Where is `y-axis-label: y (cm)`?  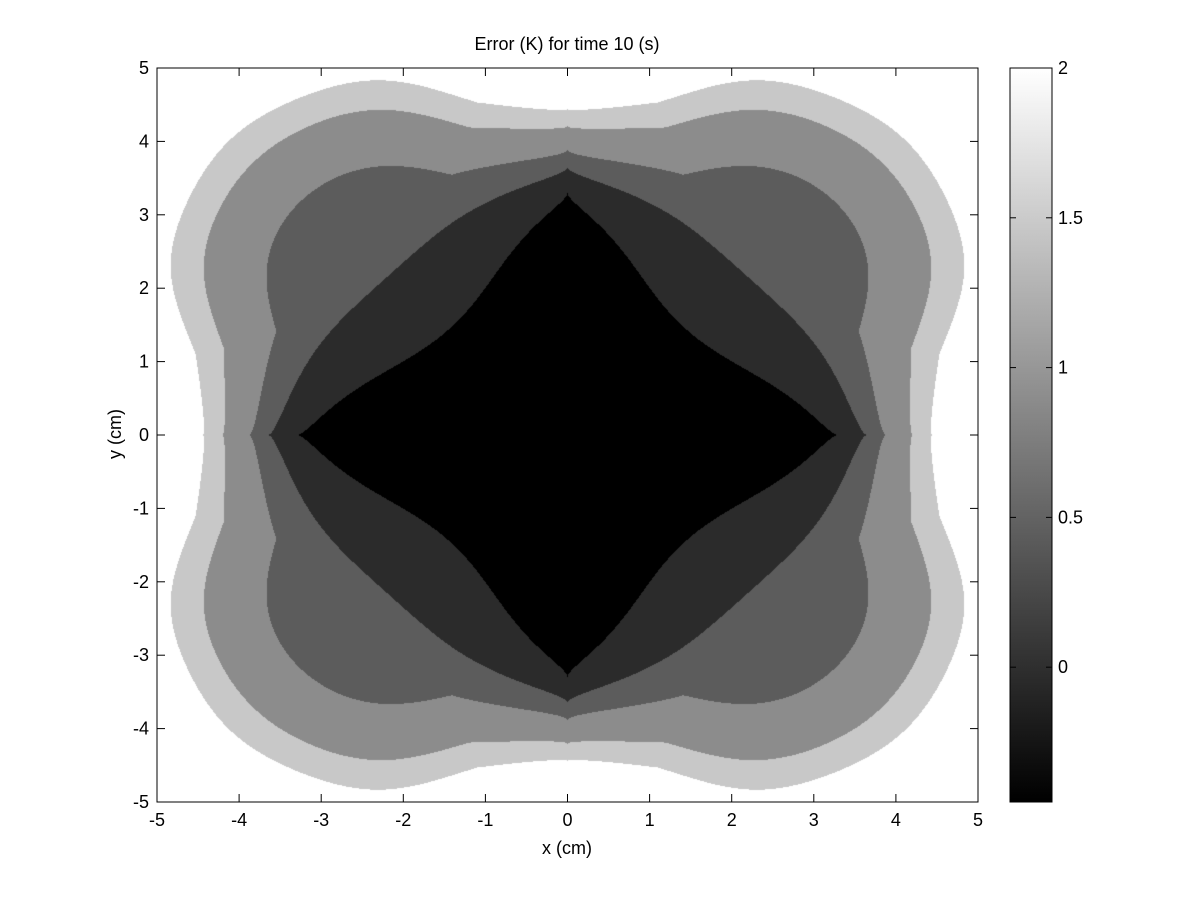
y-axis-label: y (cm) is located at coordinates (115, 434).